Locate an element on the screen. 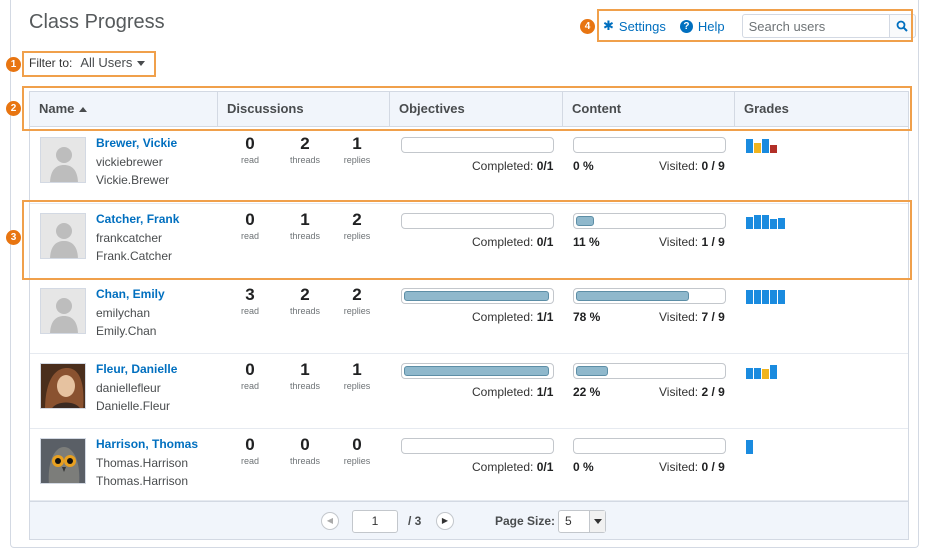 The width and height of the screenshot is (926, 557). user-name-link: Harrison, Thomas is located at coordinates (147, 444).